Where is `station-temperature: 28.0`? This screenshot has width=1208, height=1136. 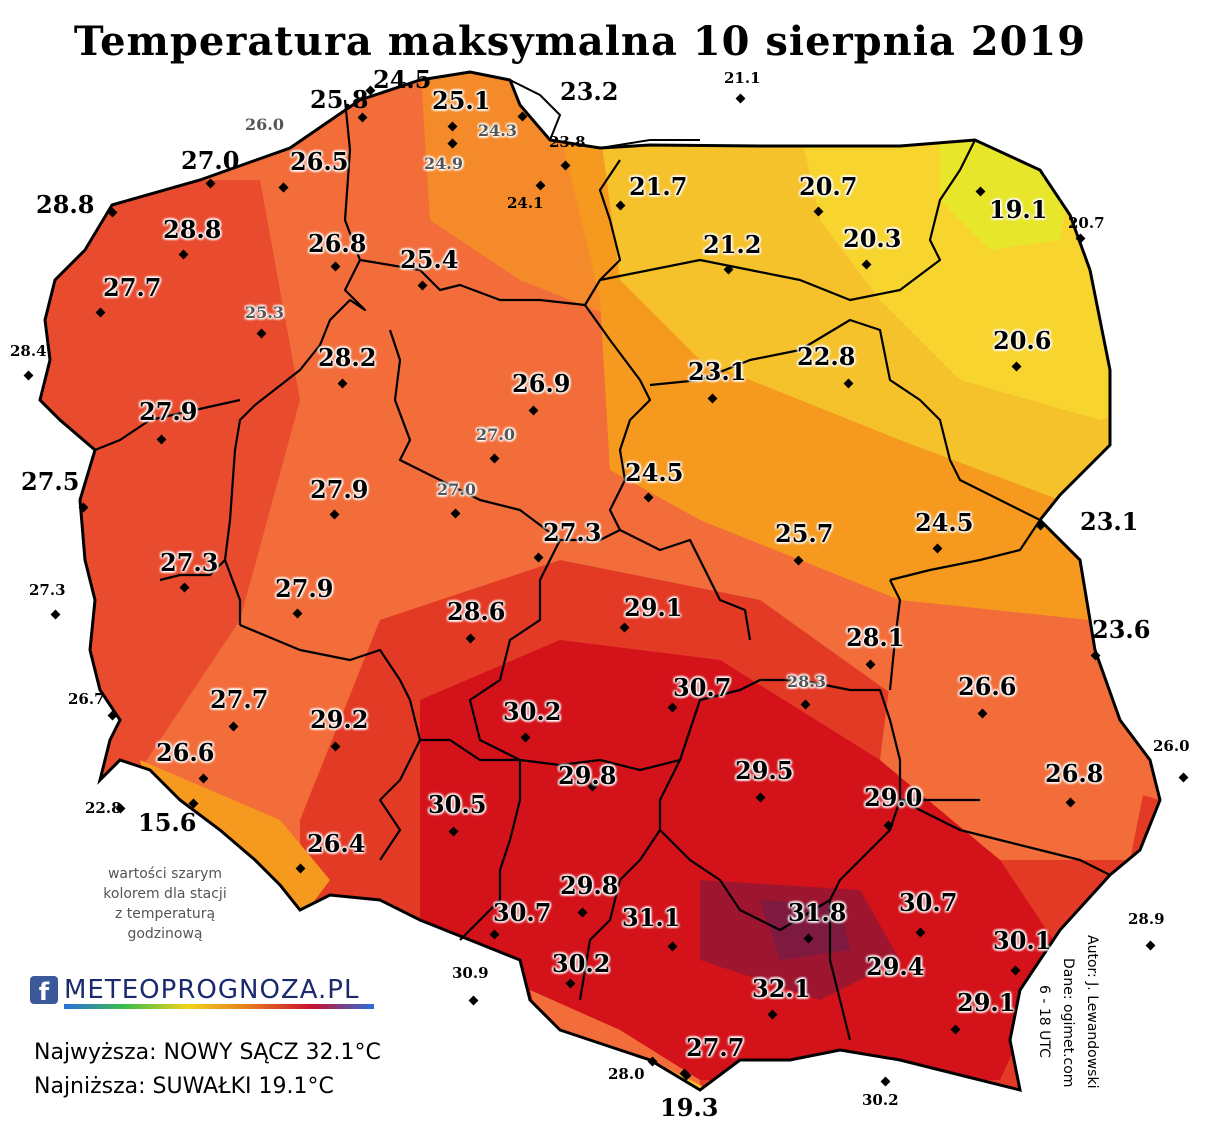 station-temperature: 28.0 is located at coordinates (626, 1074).